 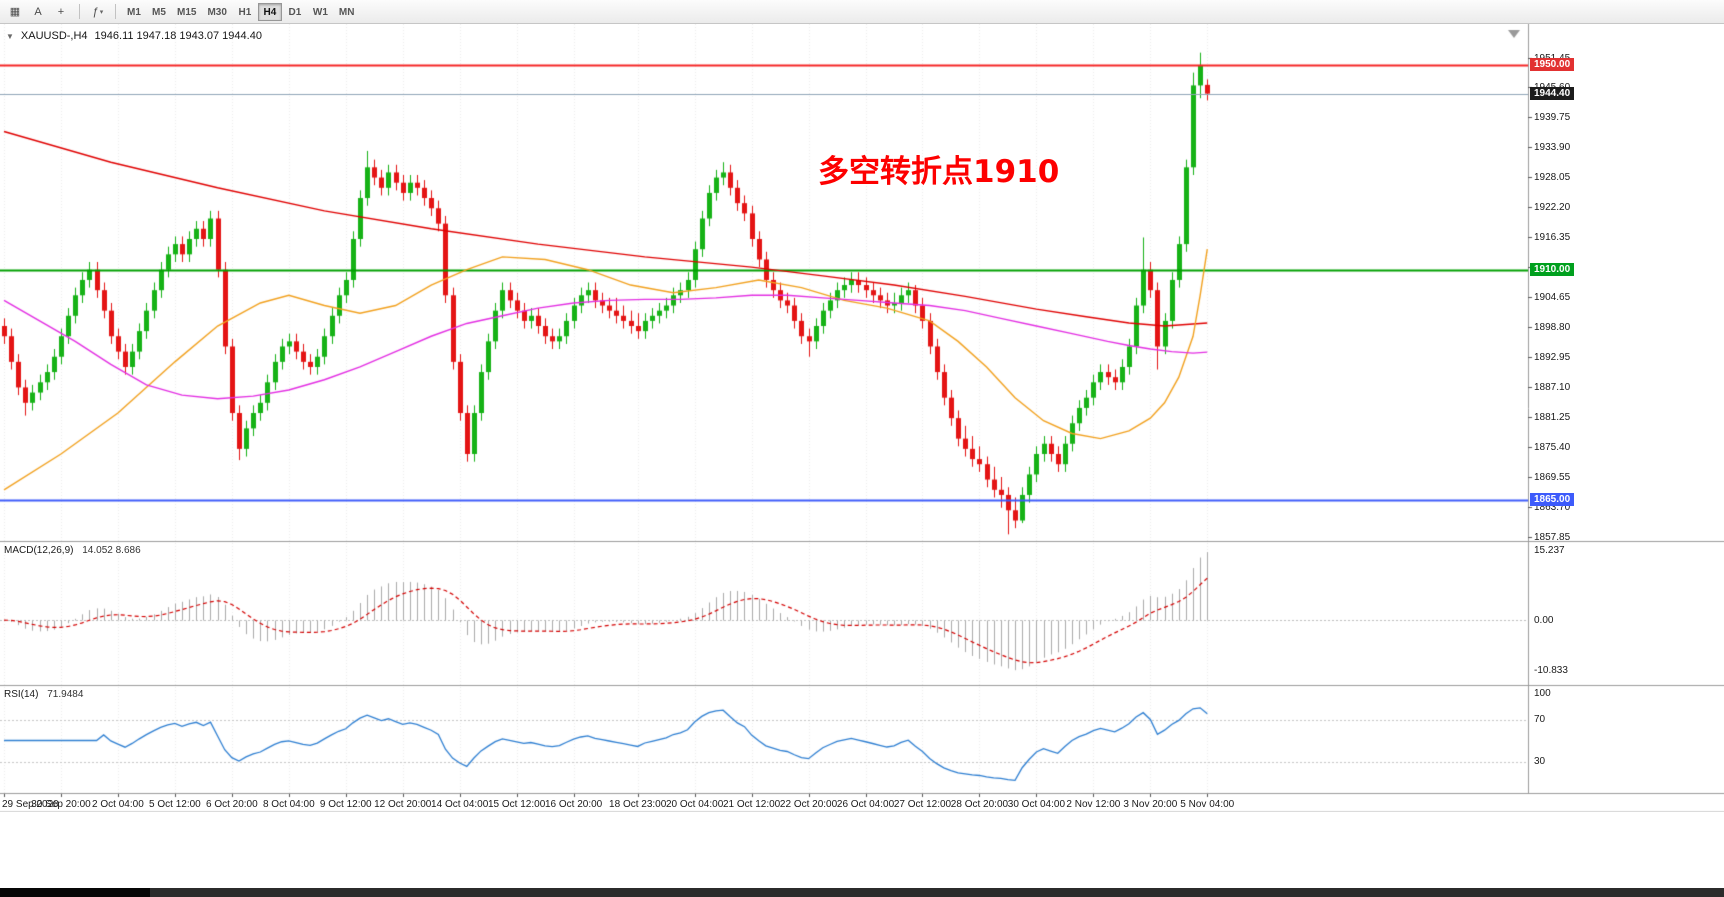 What do you see at coordinates (56, 11) in the screenshot?
I see `toolbar-tools: ▦ A + ƒ ▾` at bounding box center [56, 11].